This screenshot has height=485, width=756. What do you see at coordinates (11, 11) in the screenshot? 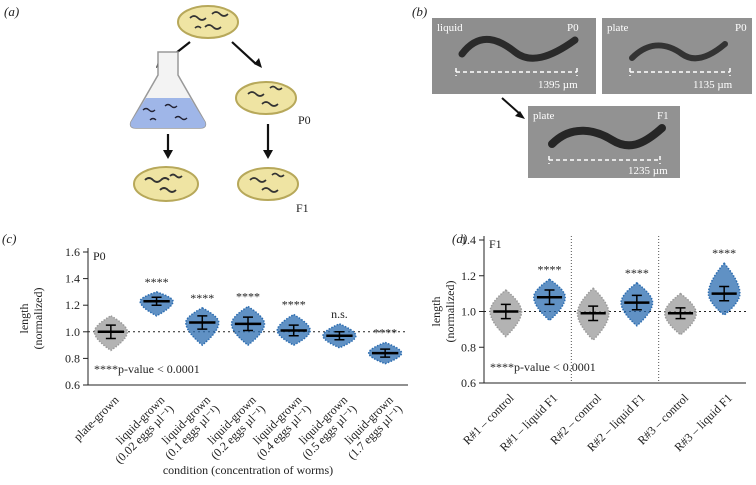
I see `panel-label: (a)` at bounding box center [11, 11].